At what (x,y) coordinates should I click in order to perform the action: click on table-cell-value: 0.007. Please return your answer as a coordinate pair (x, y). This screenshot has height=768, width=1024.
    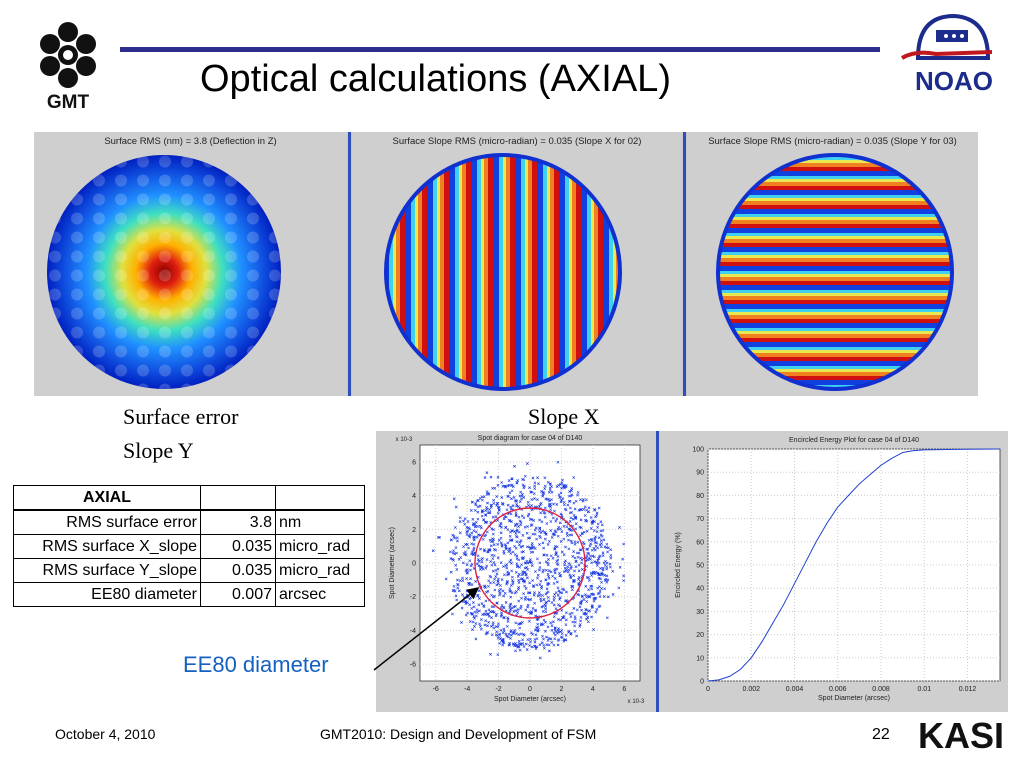
    Looking at the image, I should click on (238, 594).